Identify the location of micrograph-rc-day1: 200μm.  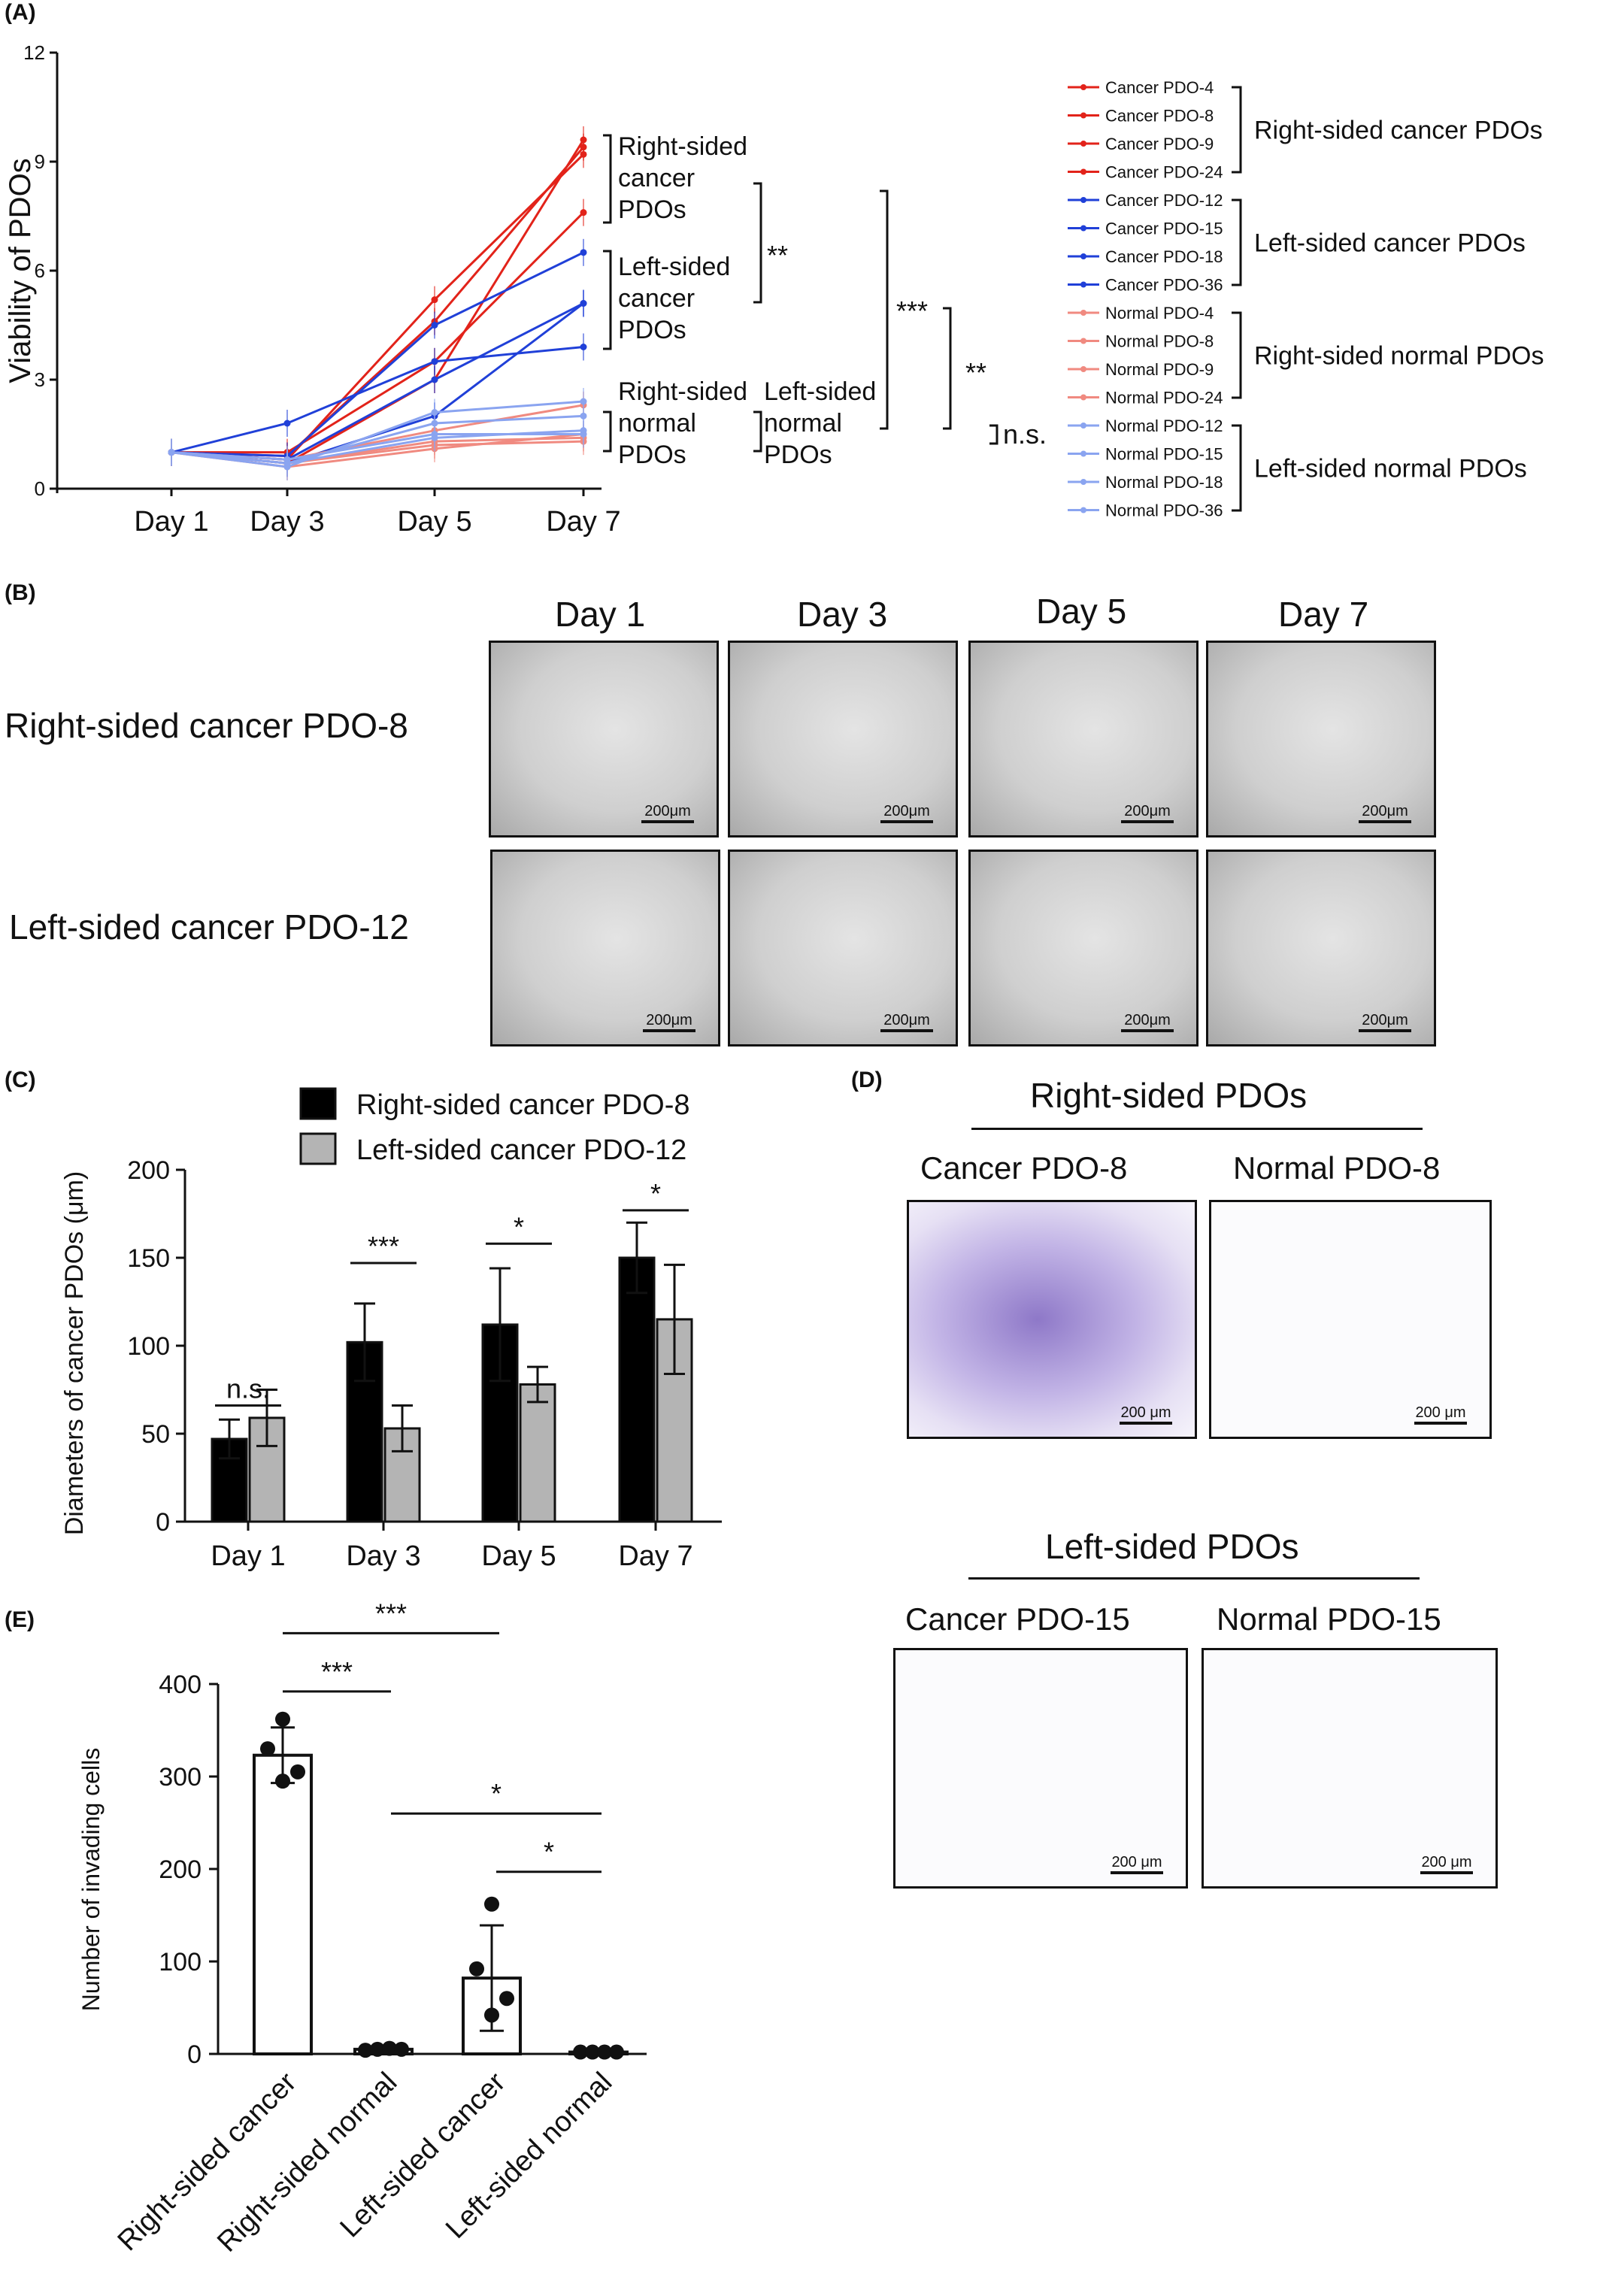
(604, 739).